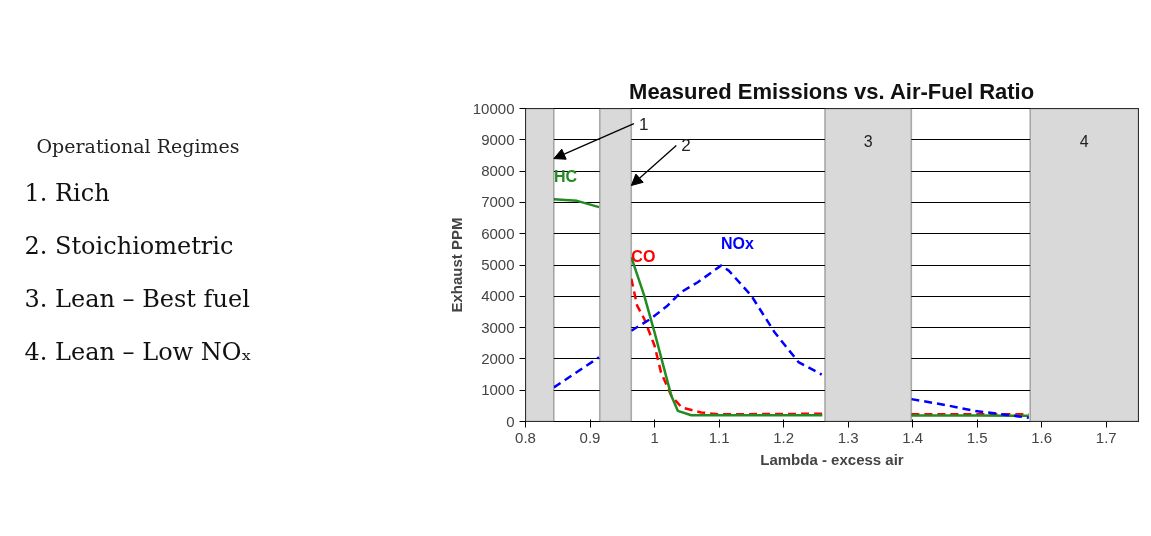 The height and width of the screenshot is (536, 1151). Describe the element at coordinates (868, 141) in the screenshot. I see `band-label: 3` at that location.